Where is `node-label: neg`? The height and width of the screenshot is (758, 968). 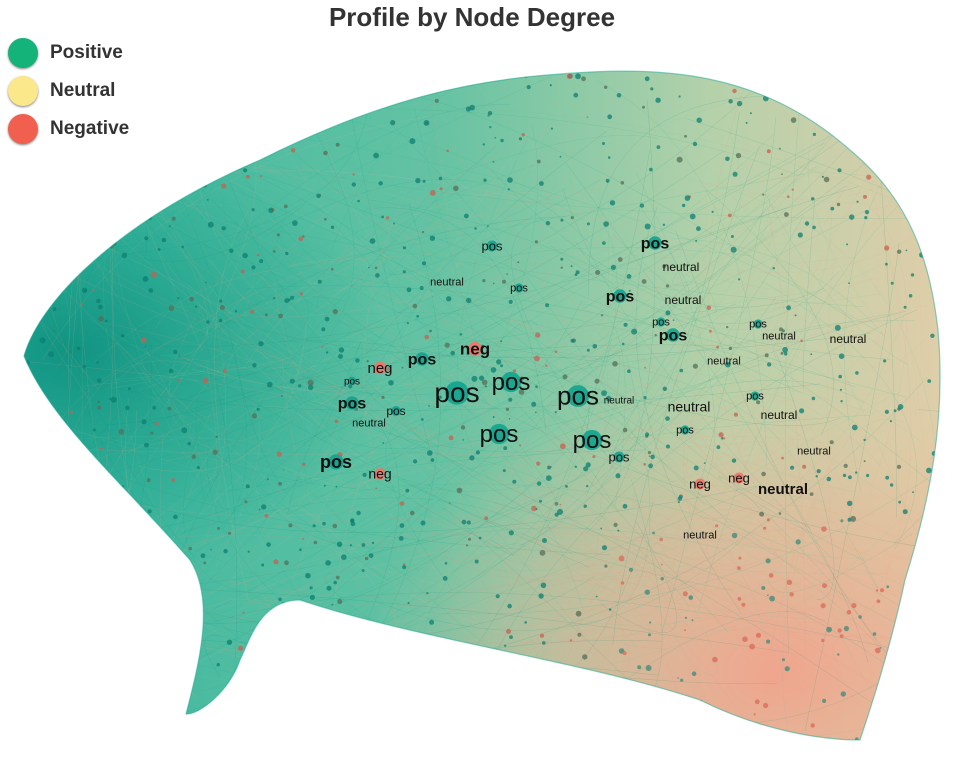
node-label: neg is located at coordinates (379, 368).